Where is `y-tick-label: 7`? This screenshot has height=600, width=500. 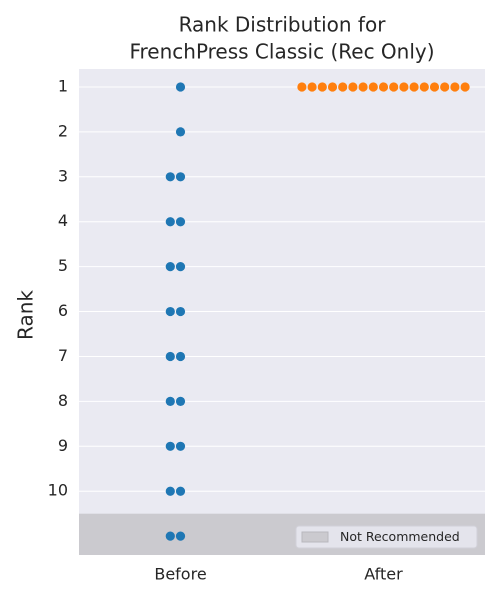
y-tick-label: 7 is located at coordinates (63, 355).